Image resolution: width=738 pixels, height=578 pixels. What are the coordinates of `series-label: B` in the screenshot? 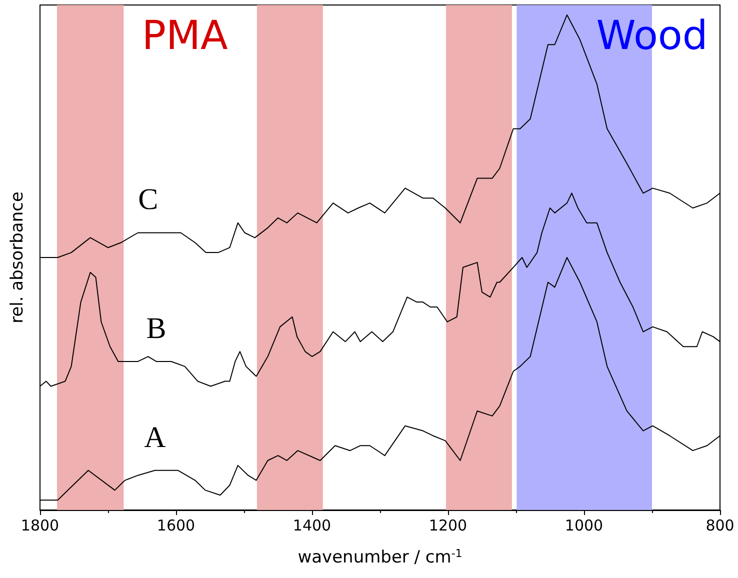 It's located at (156, 328).